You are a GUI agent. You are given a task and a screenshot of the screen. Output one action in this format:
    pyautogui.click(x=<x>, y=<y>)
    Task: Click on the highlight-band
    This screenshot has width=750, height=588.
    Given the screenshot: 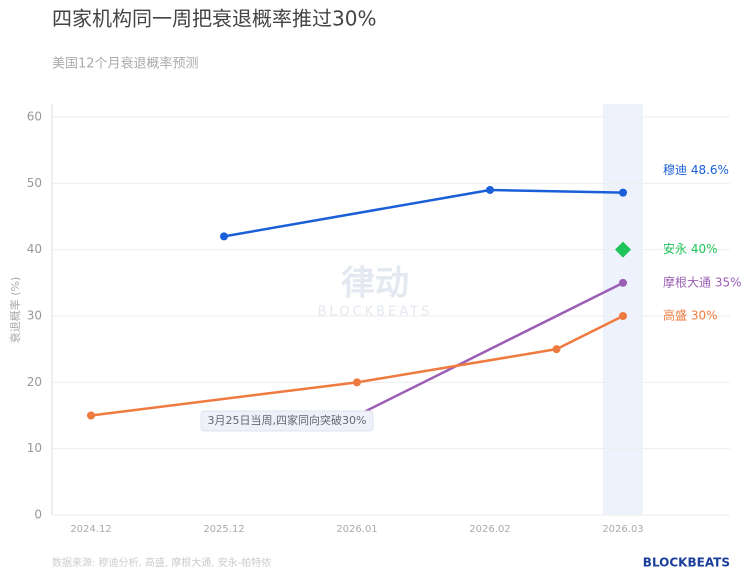 What is the action you would take?
    pyautogui.click(x=623, y=309)
    